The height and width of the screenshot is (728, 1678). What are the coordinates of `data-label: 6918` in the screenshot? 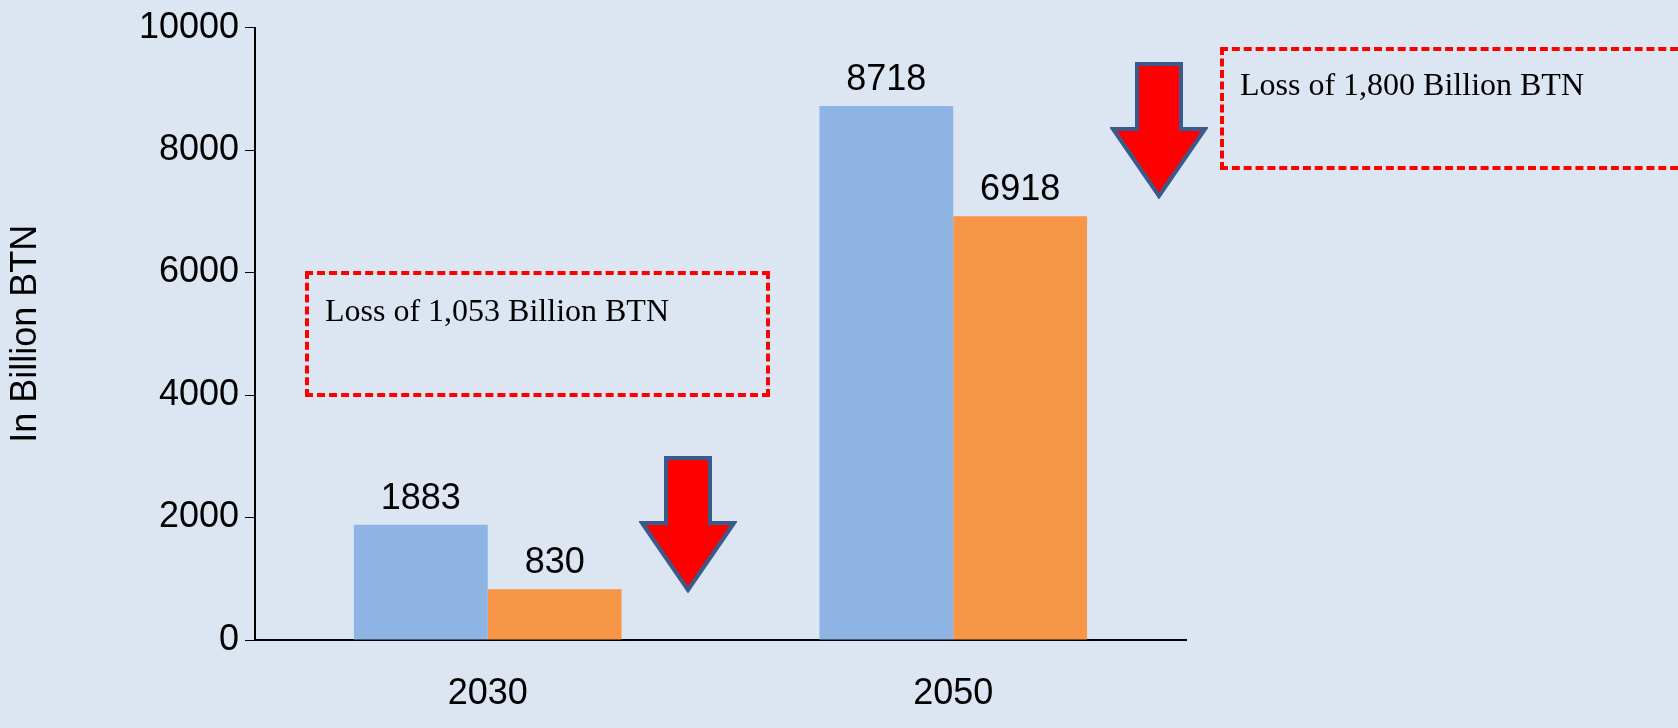 It's located at (1020, 188).